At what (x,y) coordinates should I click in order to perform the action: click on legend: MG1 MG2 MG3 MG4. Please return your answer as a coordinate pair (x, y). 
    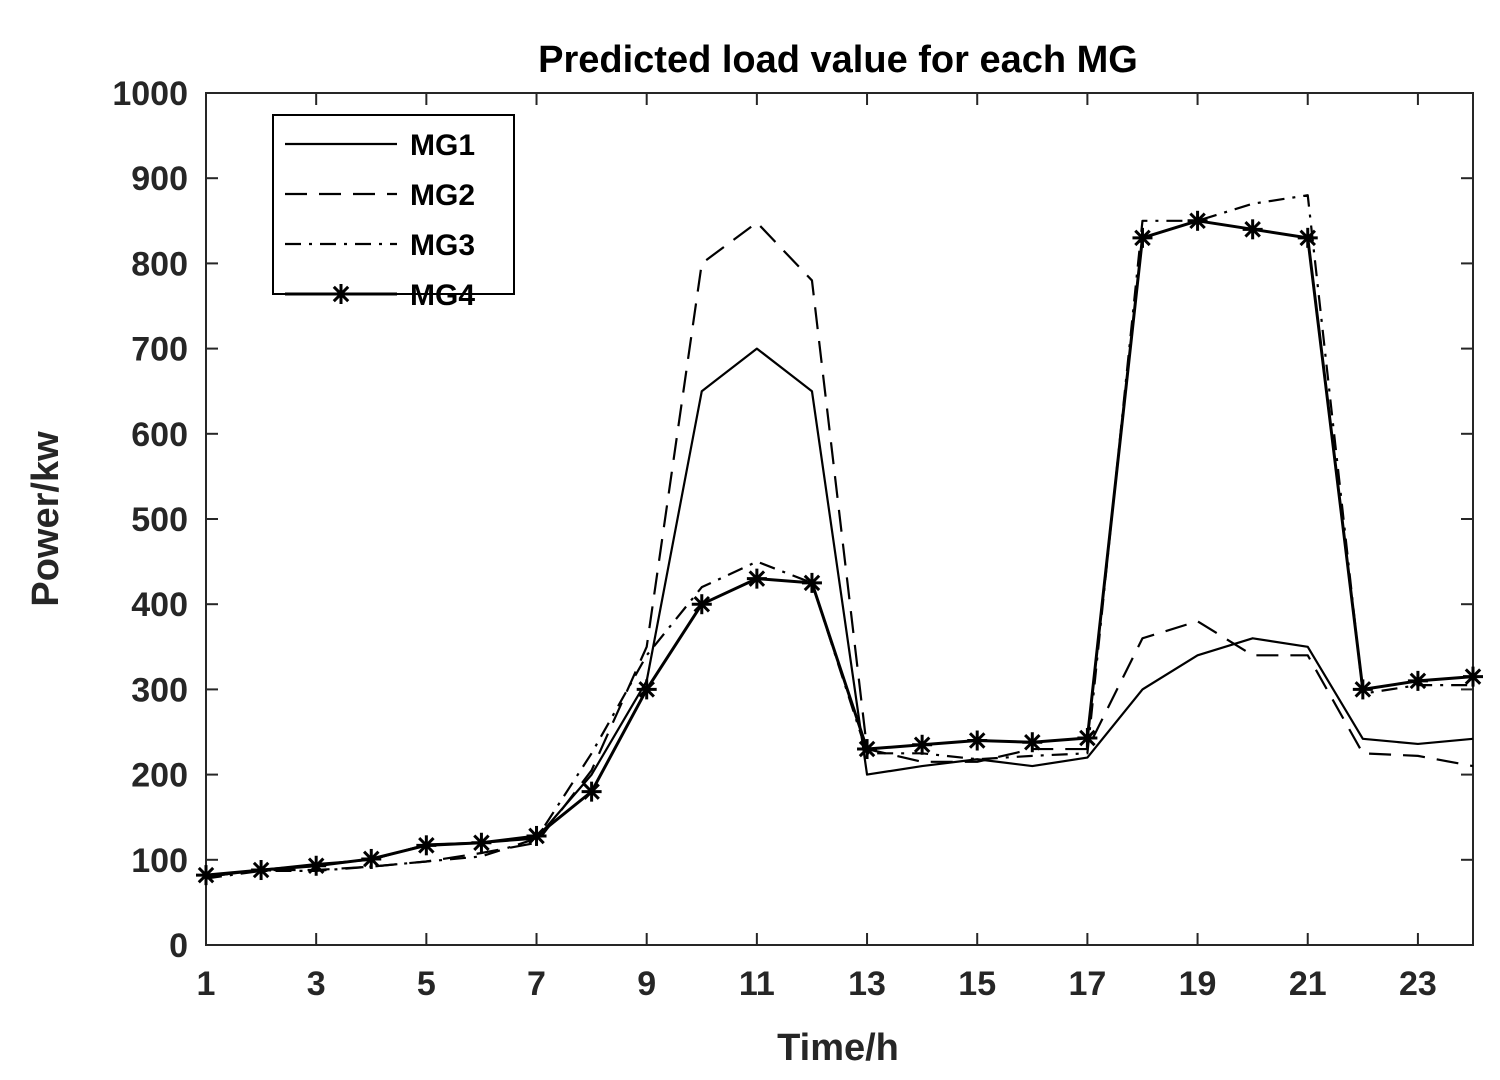
    Looking at the image, I should click on (393, 213).